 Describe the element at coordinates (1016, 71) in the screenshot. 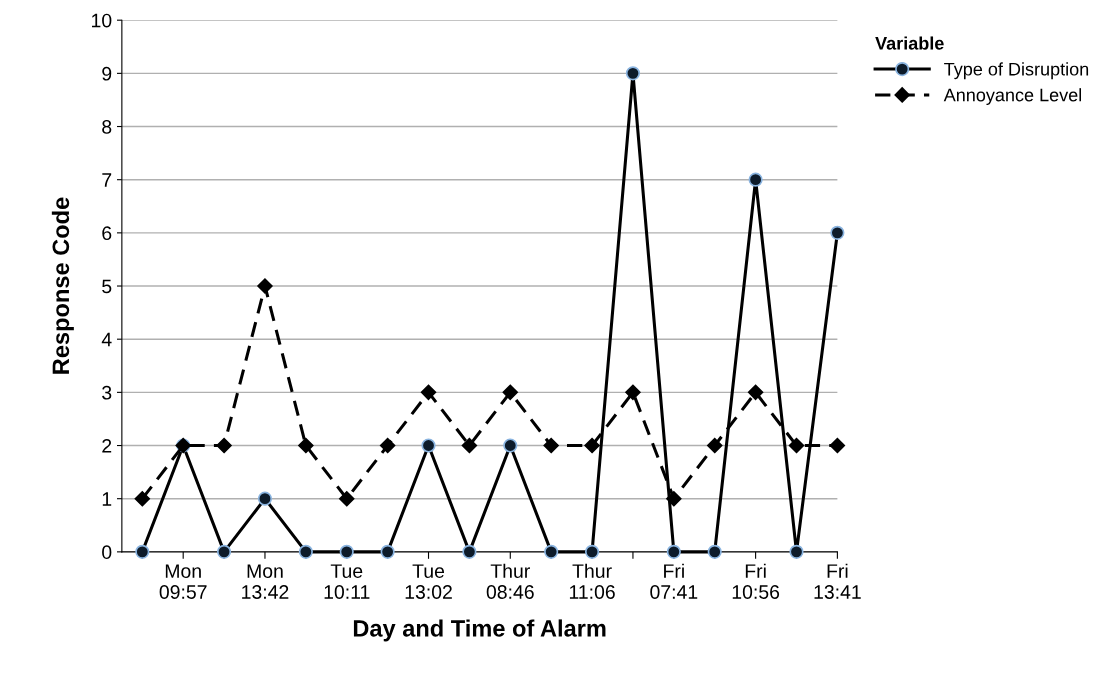

I see `legend-label: Type of Disruption` at that location.